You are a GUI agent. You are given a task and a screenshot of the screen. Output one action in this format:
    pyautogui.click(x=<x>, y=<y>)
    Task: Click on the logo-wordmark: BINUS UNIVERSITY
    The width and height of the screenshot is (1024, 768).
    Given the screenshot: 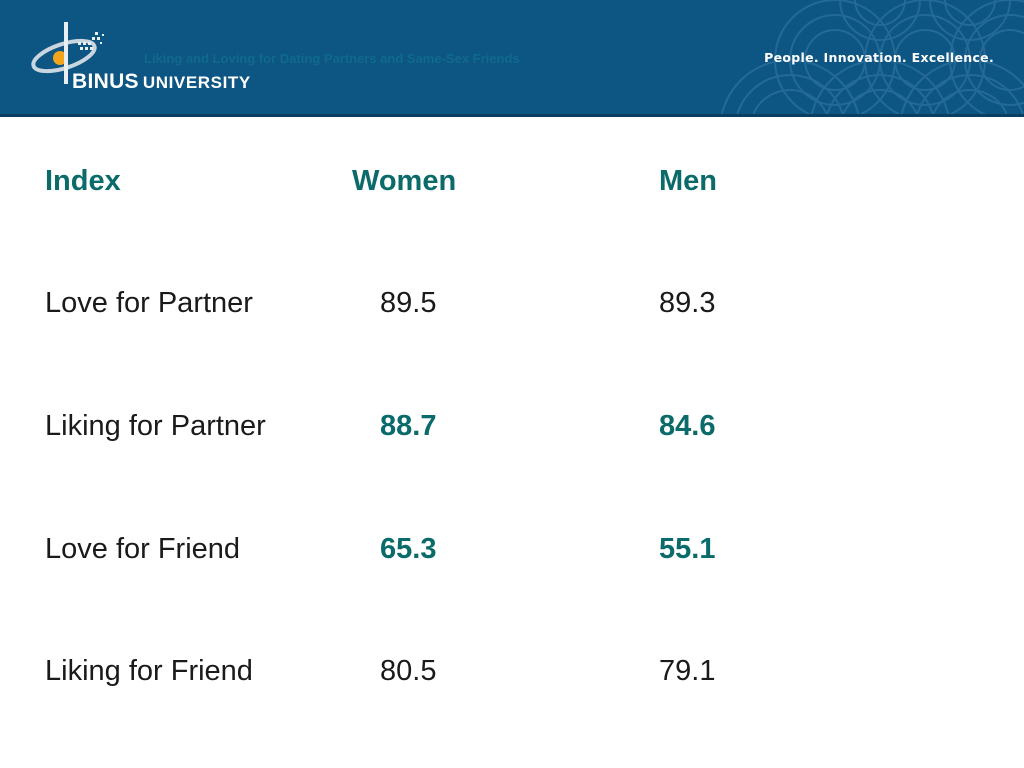 What is the action you would take?
    pyautogui.click(x=161, y=82)
    